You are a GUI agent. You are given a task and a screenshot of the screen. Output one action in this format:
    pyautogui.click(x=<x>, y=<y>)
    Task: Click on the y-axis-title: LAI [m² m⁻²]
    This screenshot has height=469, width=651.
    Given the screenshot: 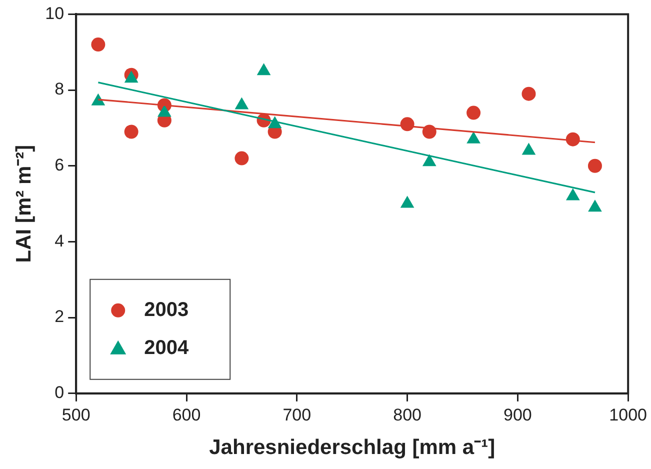 What is the action you would take?
    pyautogui.click(x=24, y=203)
    